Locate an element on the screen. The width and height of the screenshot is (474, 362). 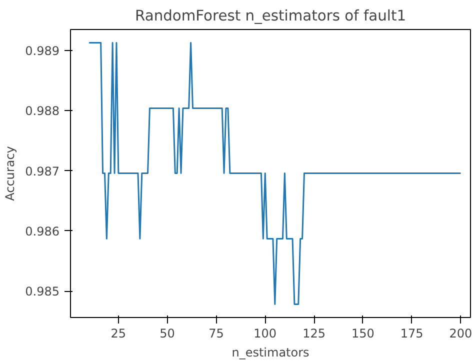
y-tick-label: 0.989 is located at coordinates (42, 51).